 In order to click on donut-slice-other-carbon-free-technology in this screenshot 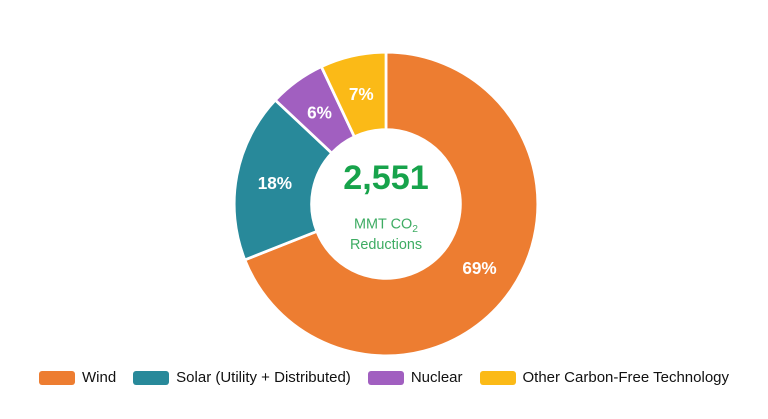, I will do `click(353, 94)`.